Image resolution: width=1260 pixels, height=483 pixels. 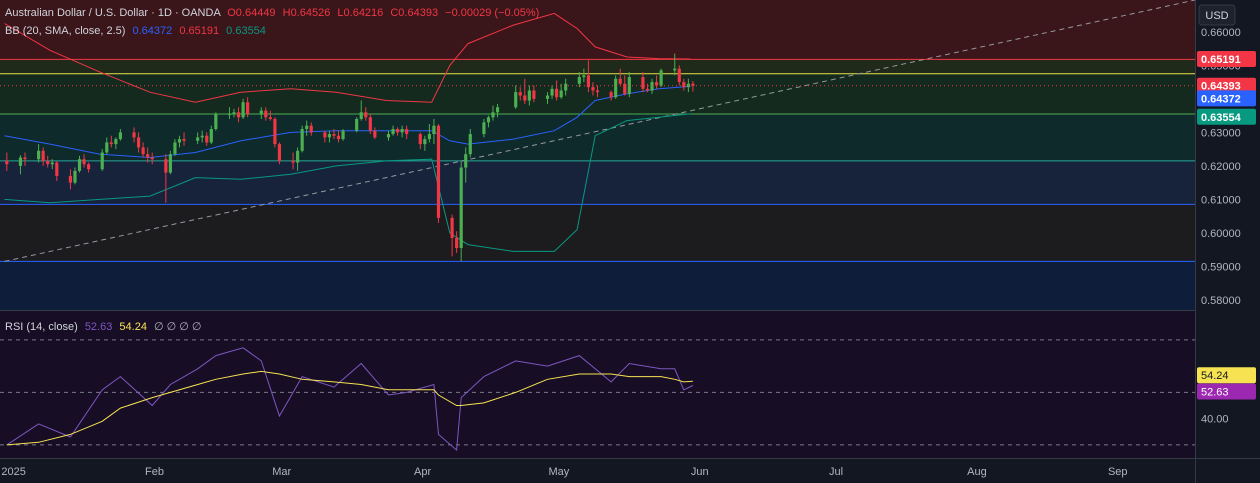 What do you see at coordinates (347, 57) in the screenshot?
I see `bb-upper-line` at bounding box center [347, 57].